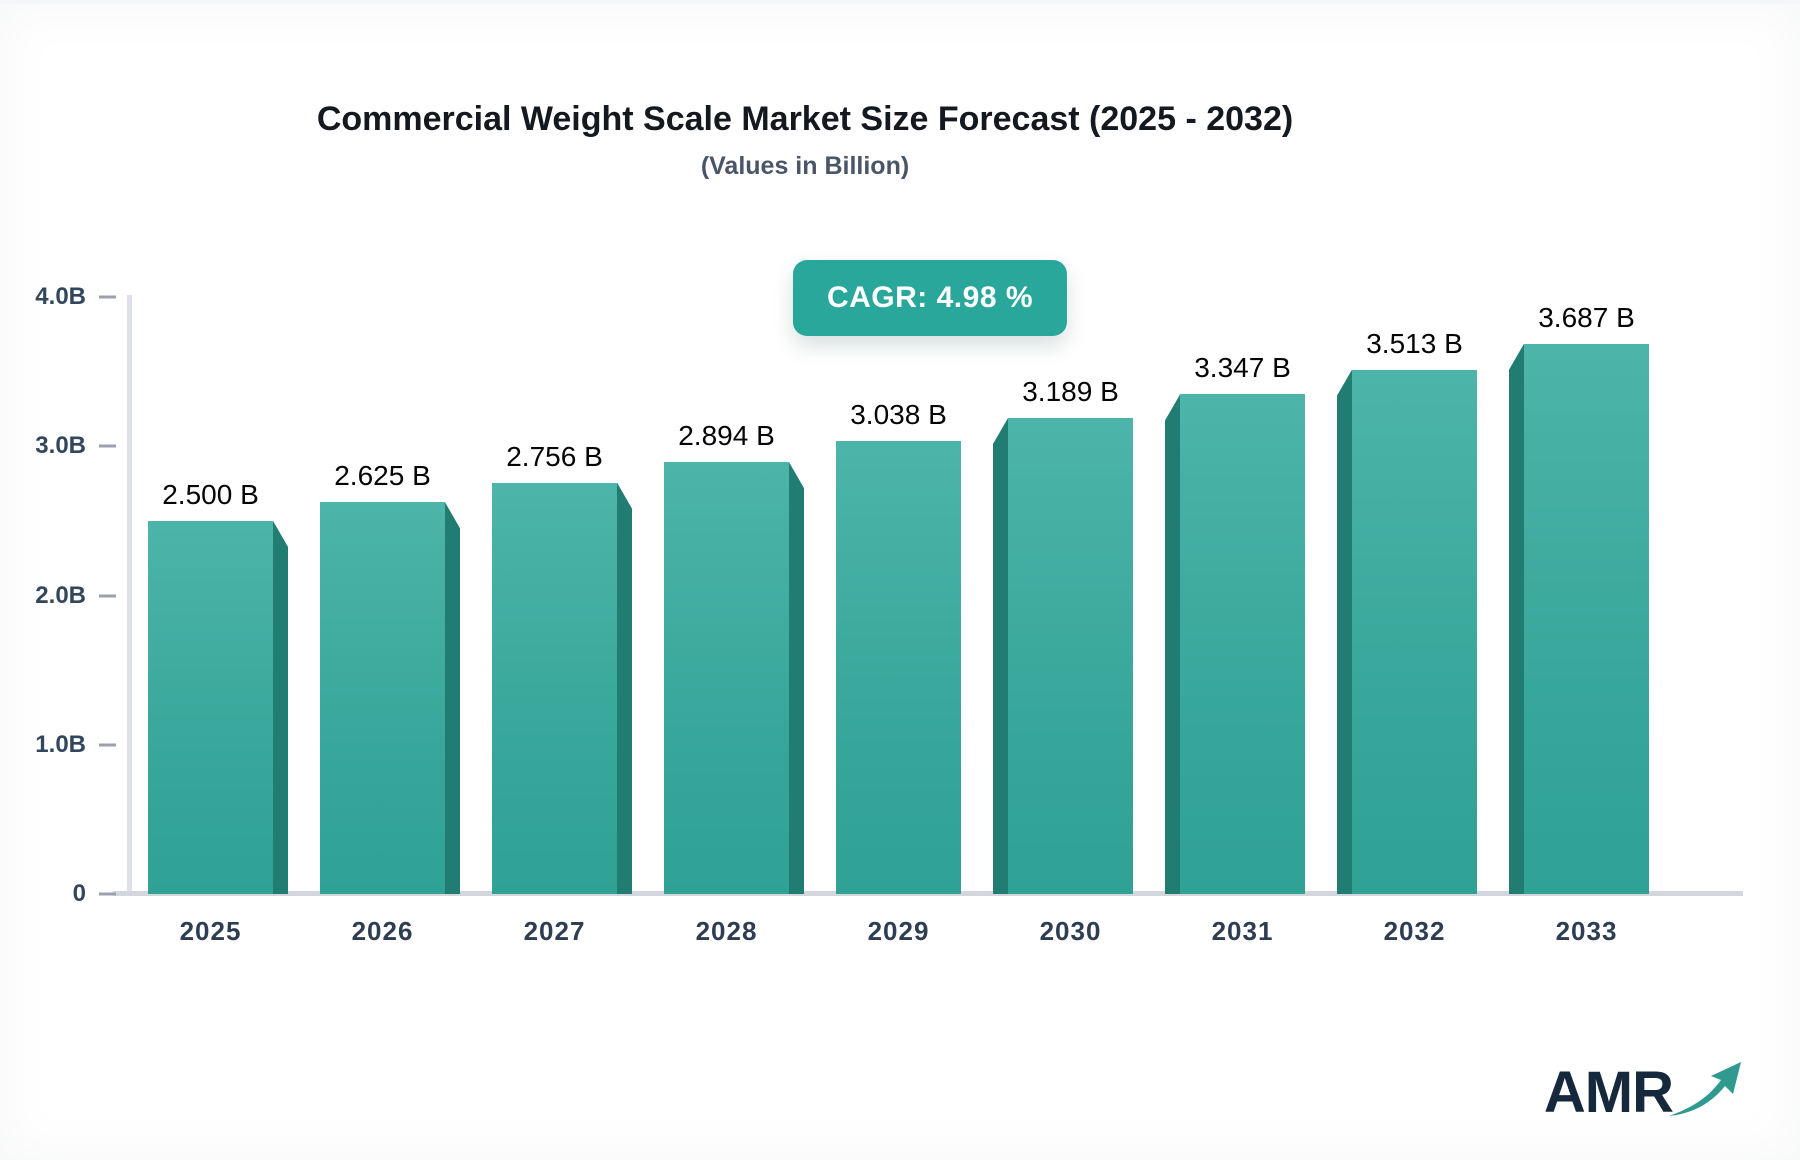 Image resolution: width=1800 pixels, height=1160 pixels. Describe the element at coordinates (554, 688) in the screenshot. I see `bar-2027` at that location.